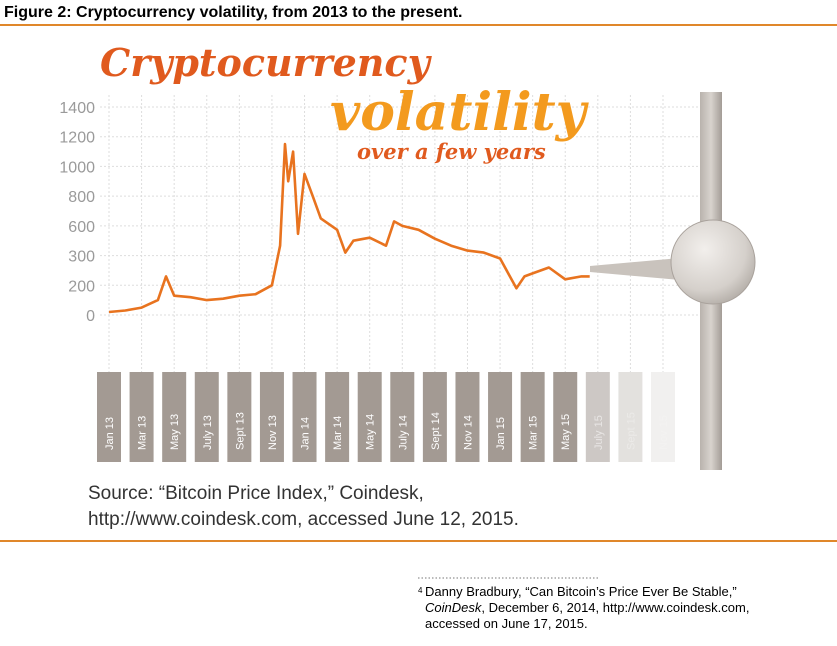  Describe the element at coordinates (506, 623) in the screenshot. I see `footnote: accessed on June 17, 2015.` at that location.